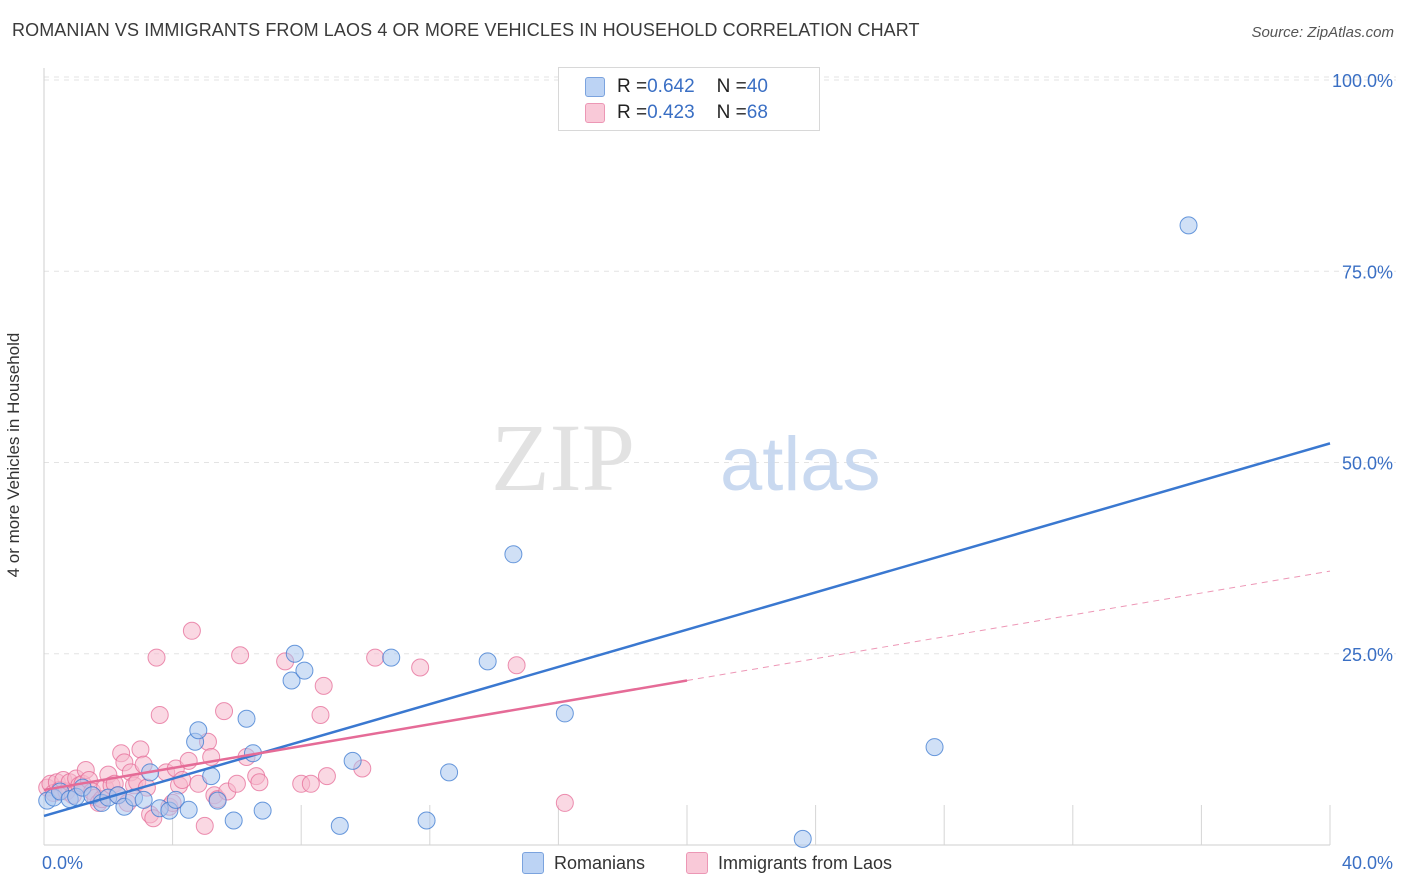 The image size is (1406, 892). What do you see at coordinates (800, 464) in the screenshot?
I see `watermark-atlas: atlas` at bounding box center [800, 464].